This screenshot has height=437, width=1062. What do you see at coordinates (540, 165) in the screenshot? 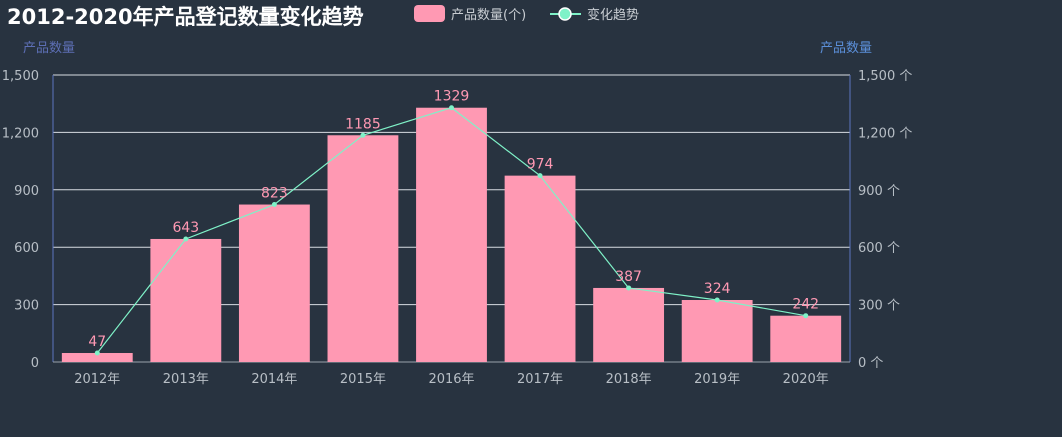
I see `data-label: 974` at bounding box center [540, 165].